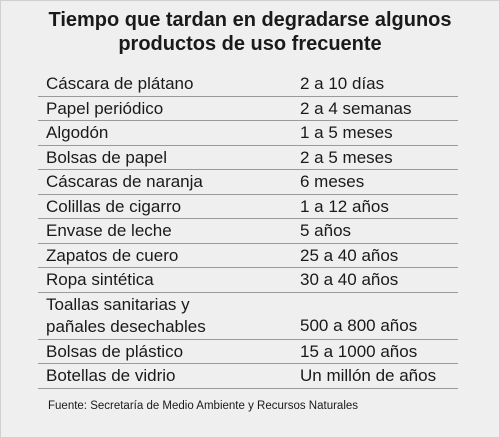  Describe the element at coordinates (356, 108) in the screenshot. I see `time-cell: 2 a 4 semanas` at that location.